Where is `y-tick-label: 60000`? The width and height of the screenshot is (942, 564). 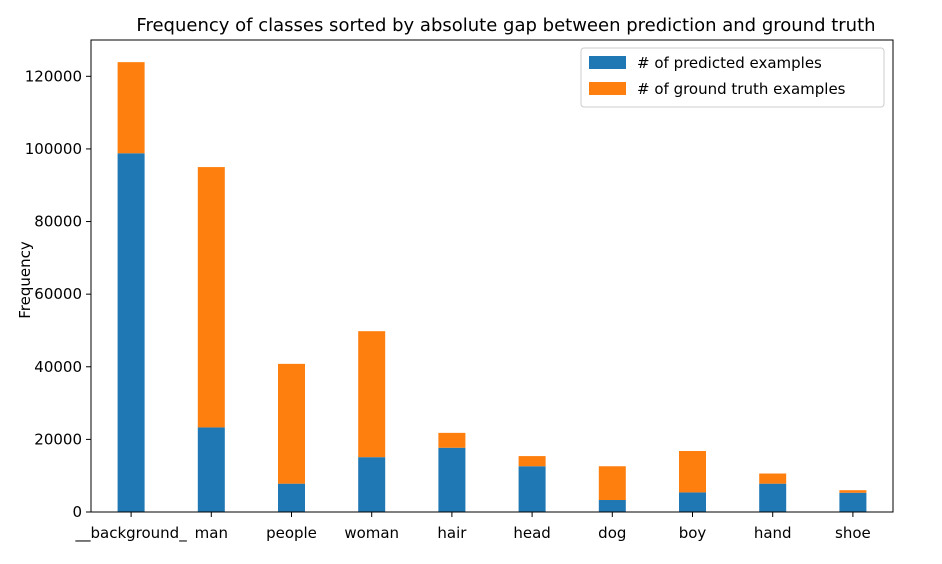 y-tick-label: 60000 is located at coordinates (58, 294).